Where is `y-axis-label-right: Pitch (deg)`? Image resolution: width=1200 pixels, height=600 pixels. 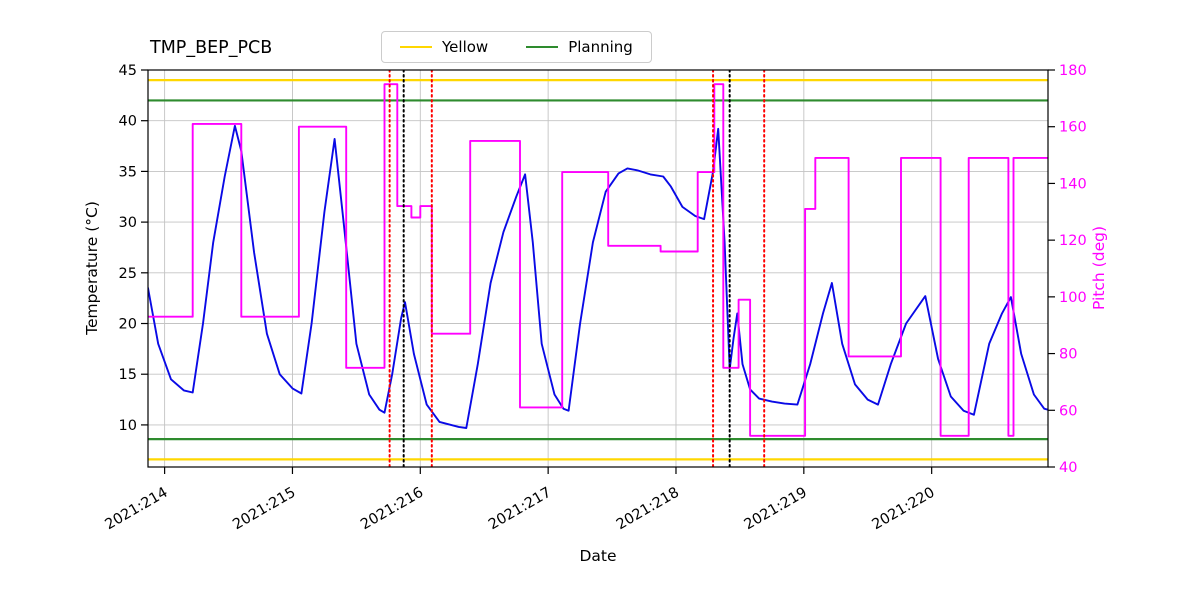
y-axis-label-right: Pitch (deg) is located at coordinates (1099, 268).